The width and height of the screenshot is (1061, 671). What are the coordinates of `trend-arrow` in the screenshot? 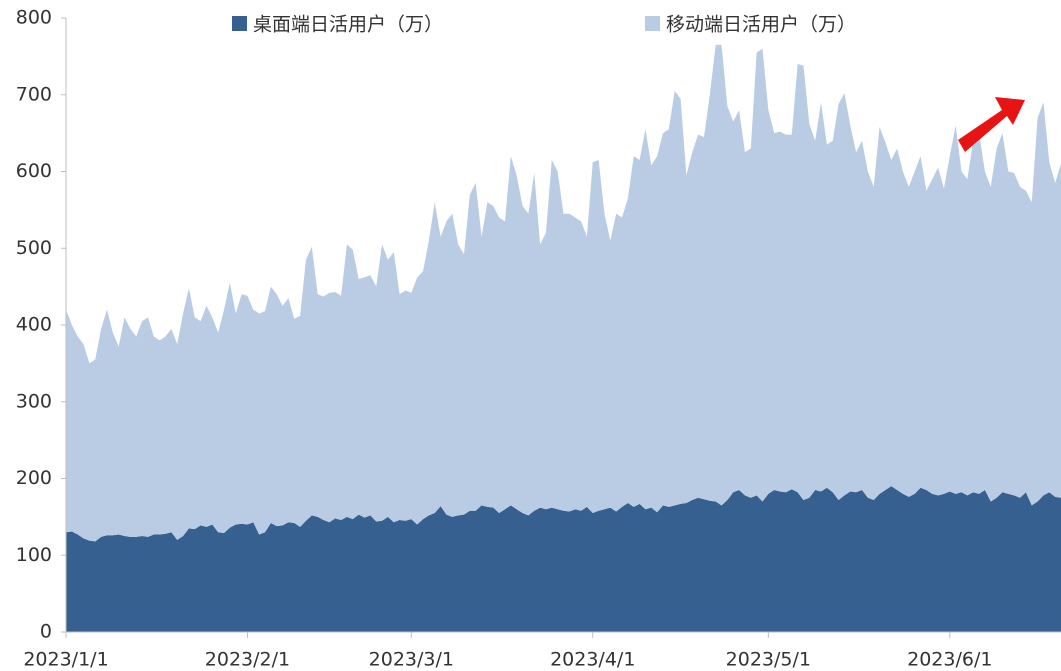 It's located at (991, 124).